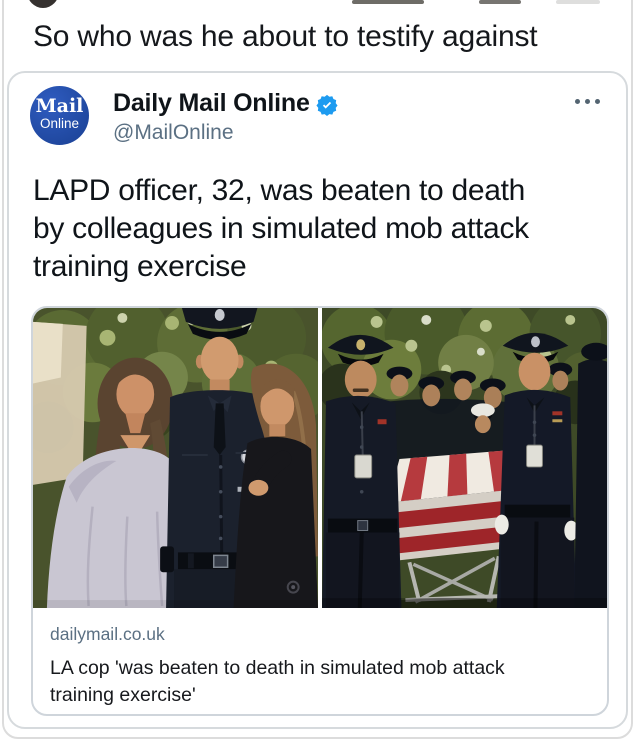 This screenshot has height=745, width=636. I want to click on top-tweet-text: So who was he about to testify against, so click(285, 36).